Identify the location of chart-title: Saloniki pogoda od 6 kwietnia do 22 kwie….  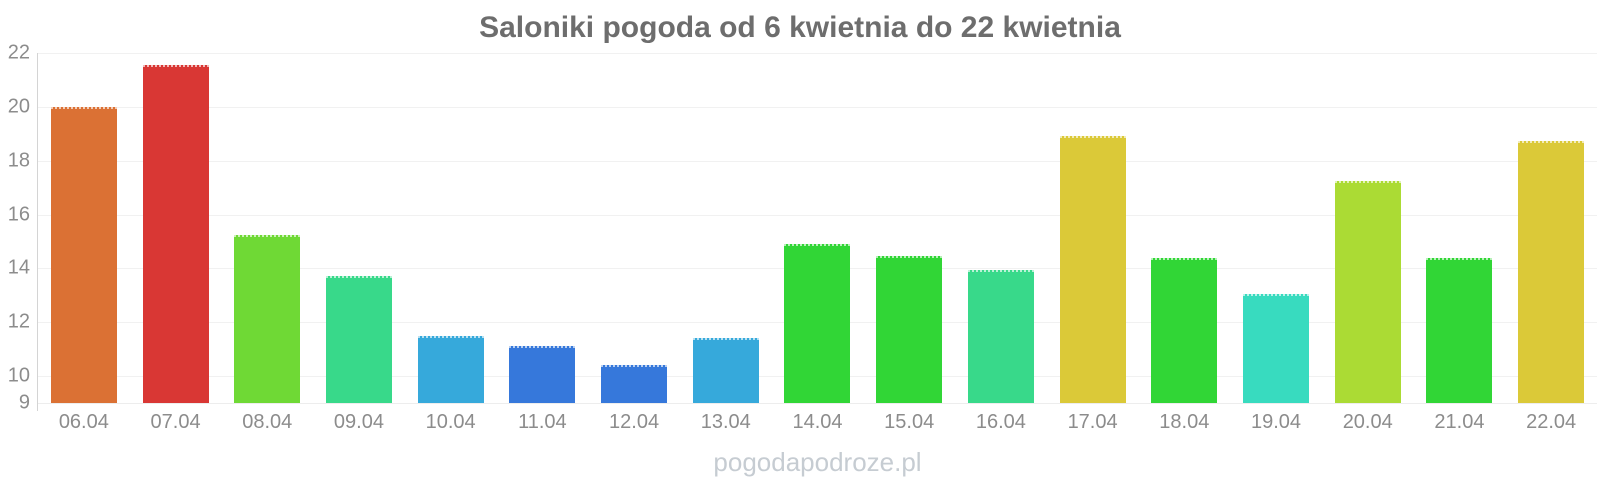
(800, 27).